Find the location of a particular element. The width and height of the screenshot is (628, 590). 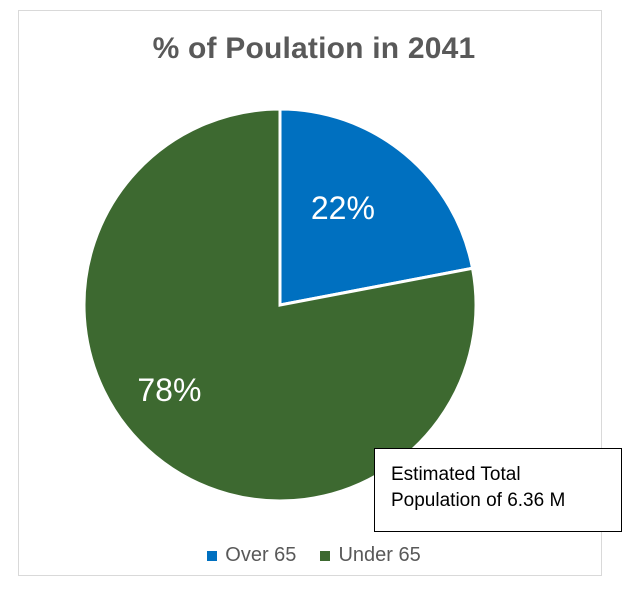

annotation-box: Estimated Total Population of 6.36 M is located at coordinates (498, 490).